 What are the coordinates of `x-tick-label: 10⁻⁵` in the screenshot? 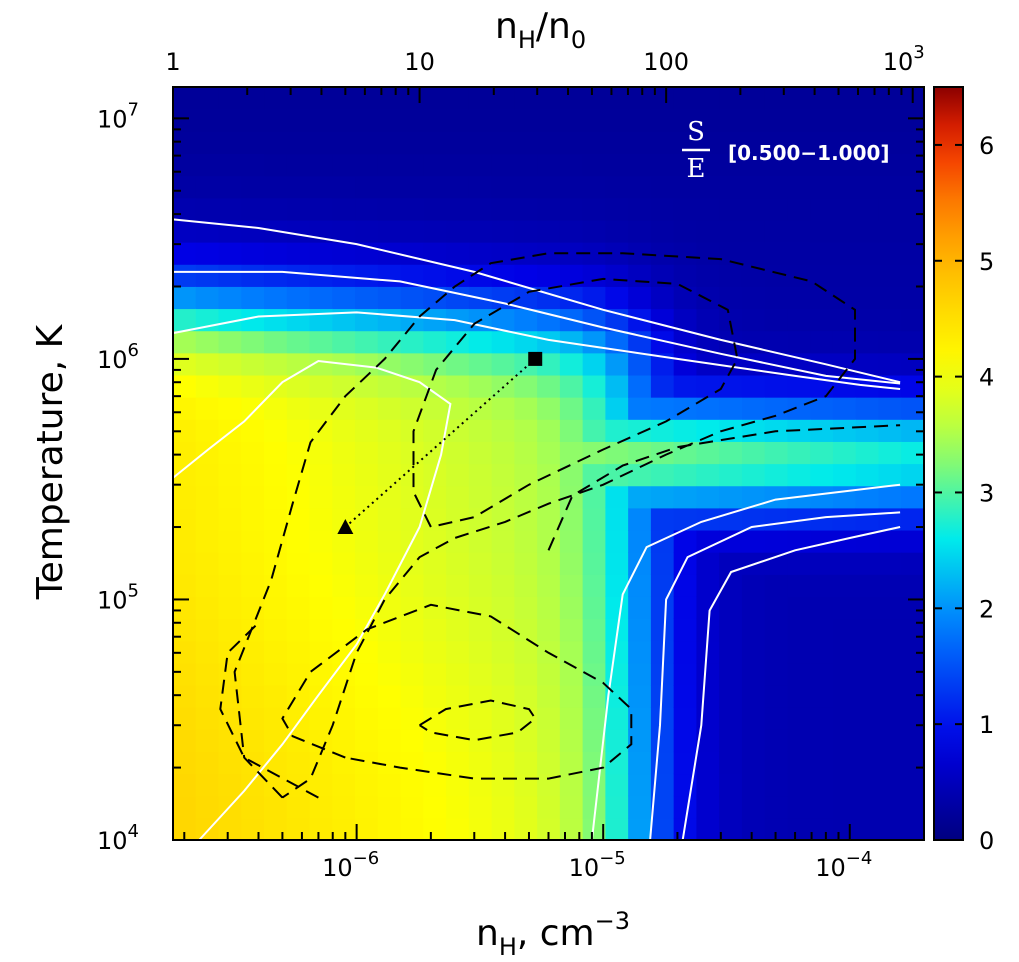 It's located at (597, 865).